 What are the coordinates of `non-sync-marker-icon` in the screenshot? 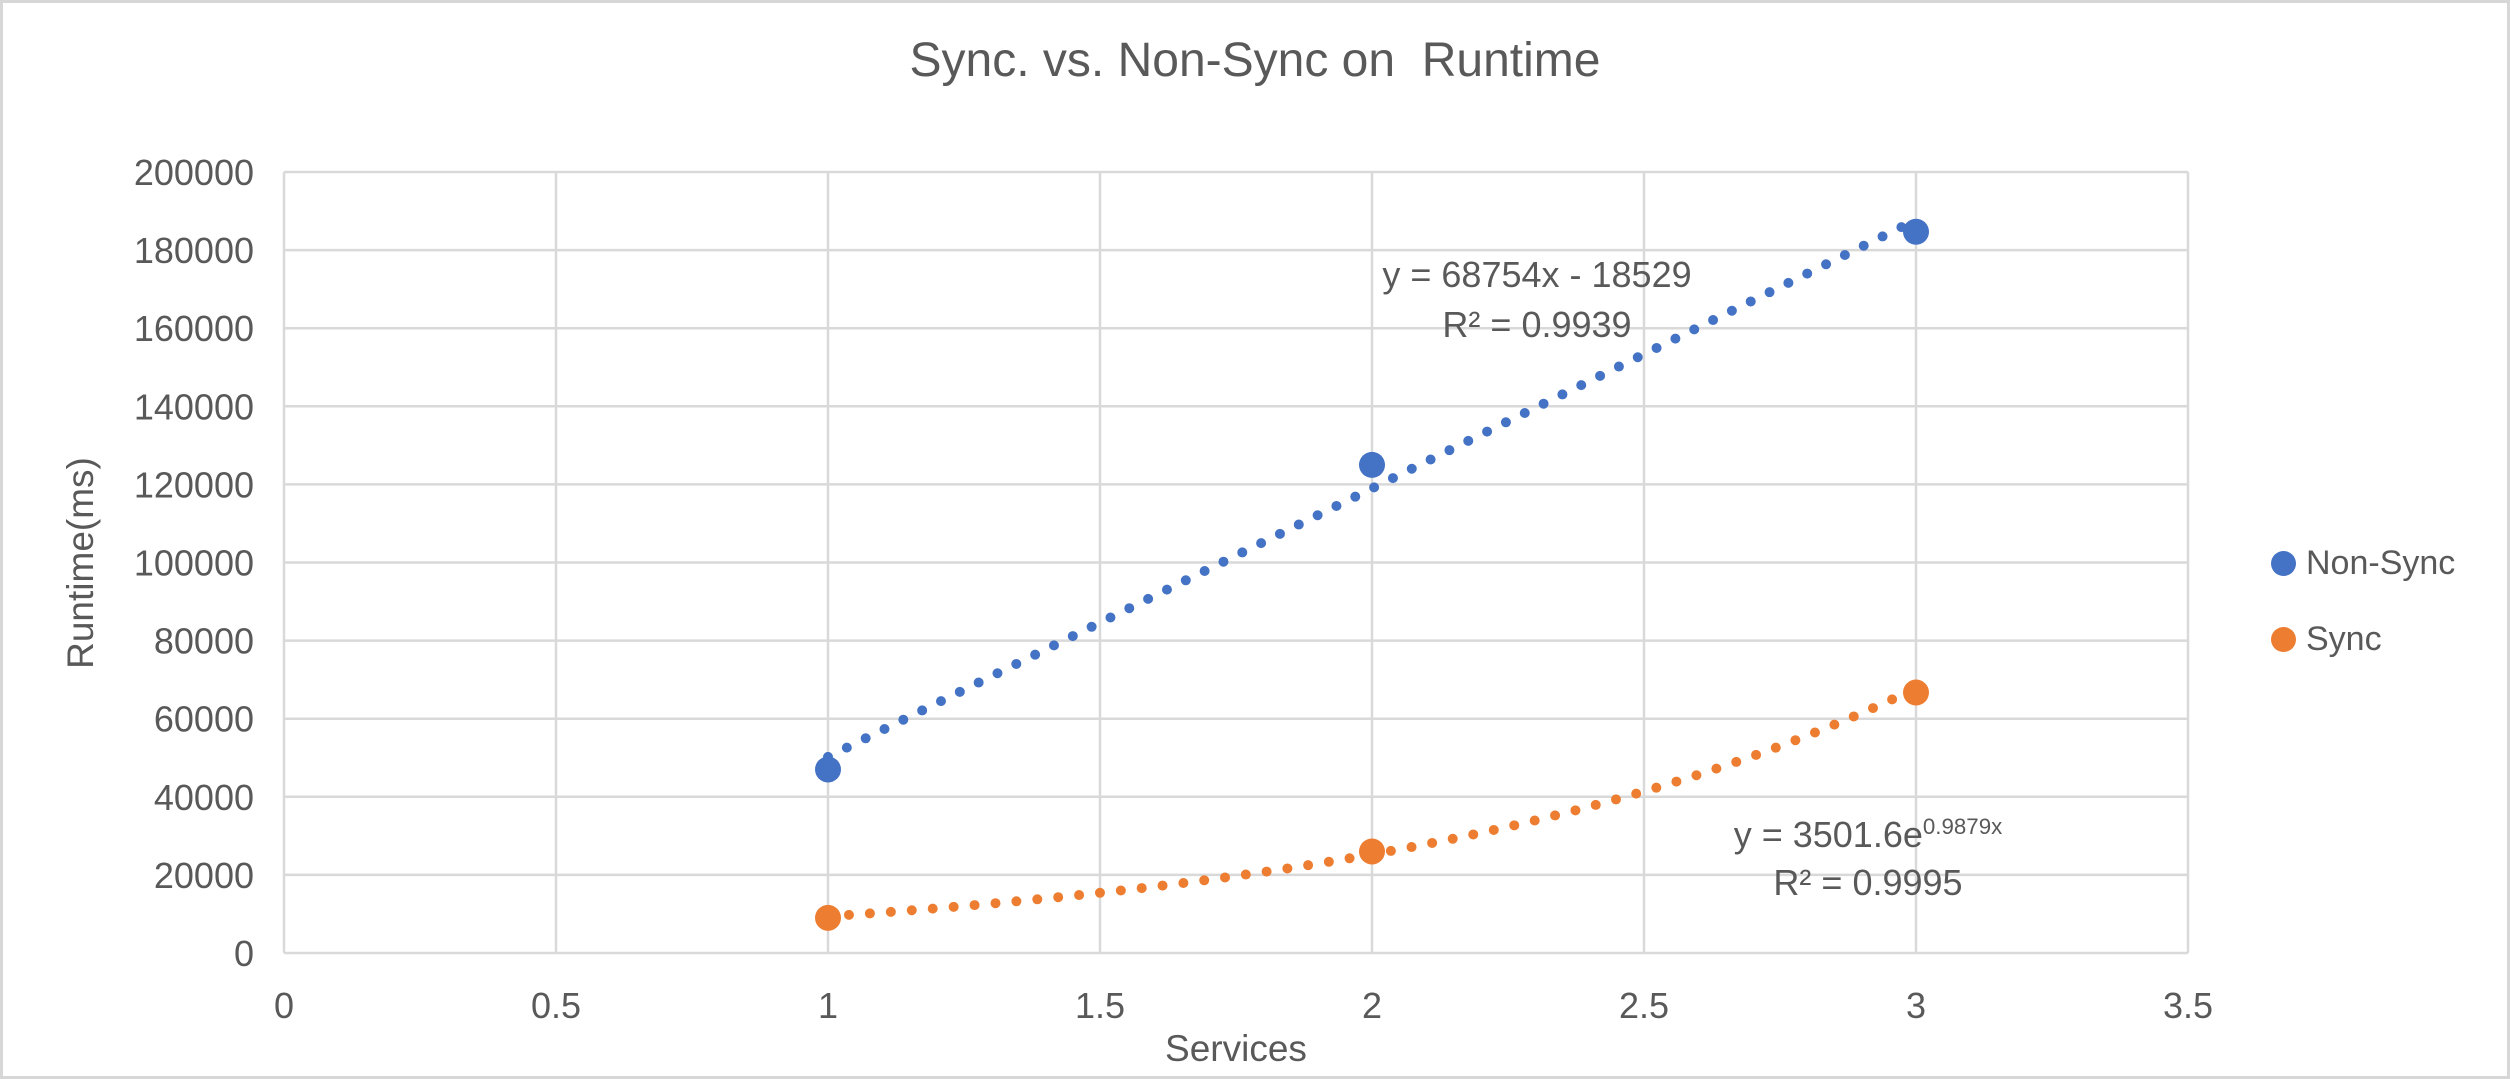 It's located at (2283, 563).